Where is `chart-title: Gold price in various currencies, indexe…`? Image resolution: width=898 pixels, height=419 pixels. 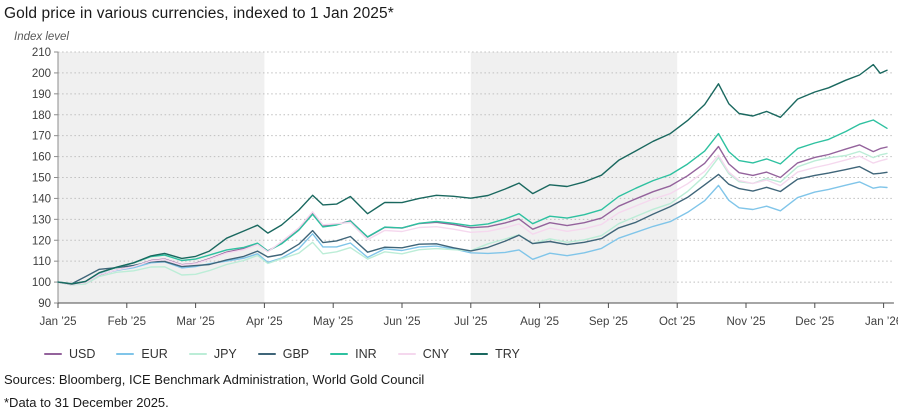
chart-title: Gold price in various currencies, indexe… is located at coordinates (199, 13).